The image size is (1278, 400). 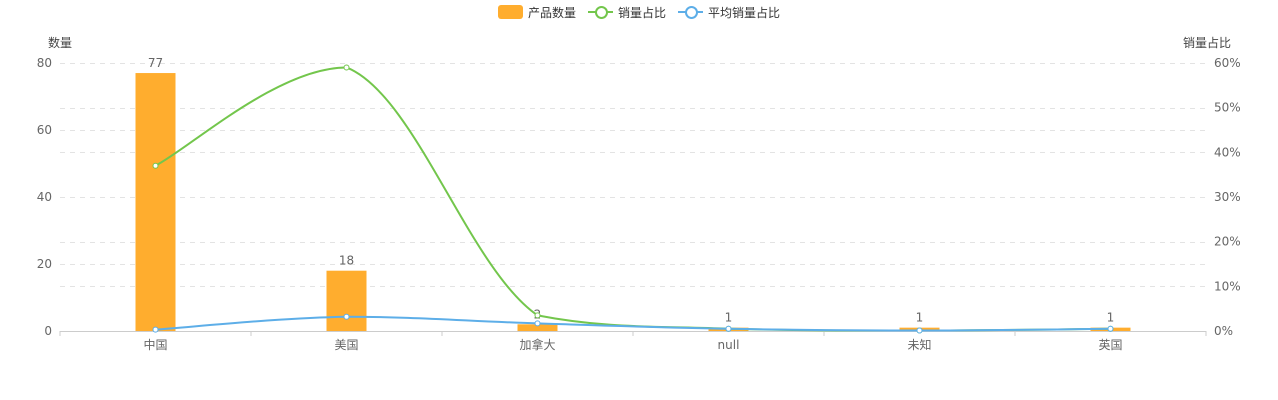 I want to click on chart-legend: 产品数量 销量占比 平均销量占比, so click(x=639, y=12).